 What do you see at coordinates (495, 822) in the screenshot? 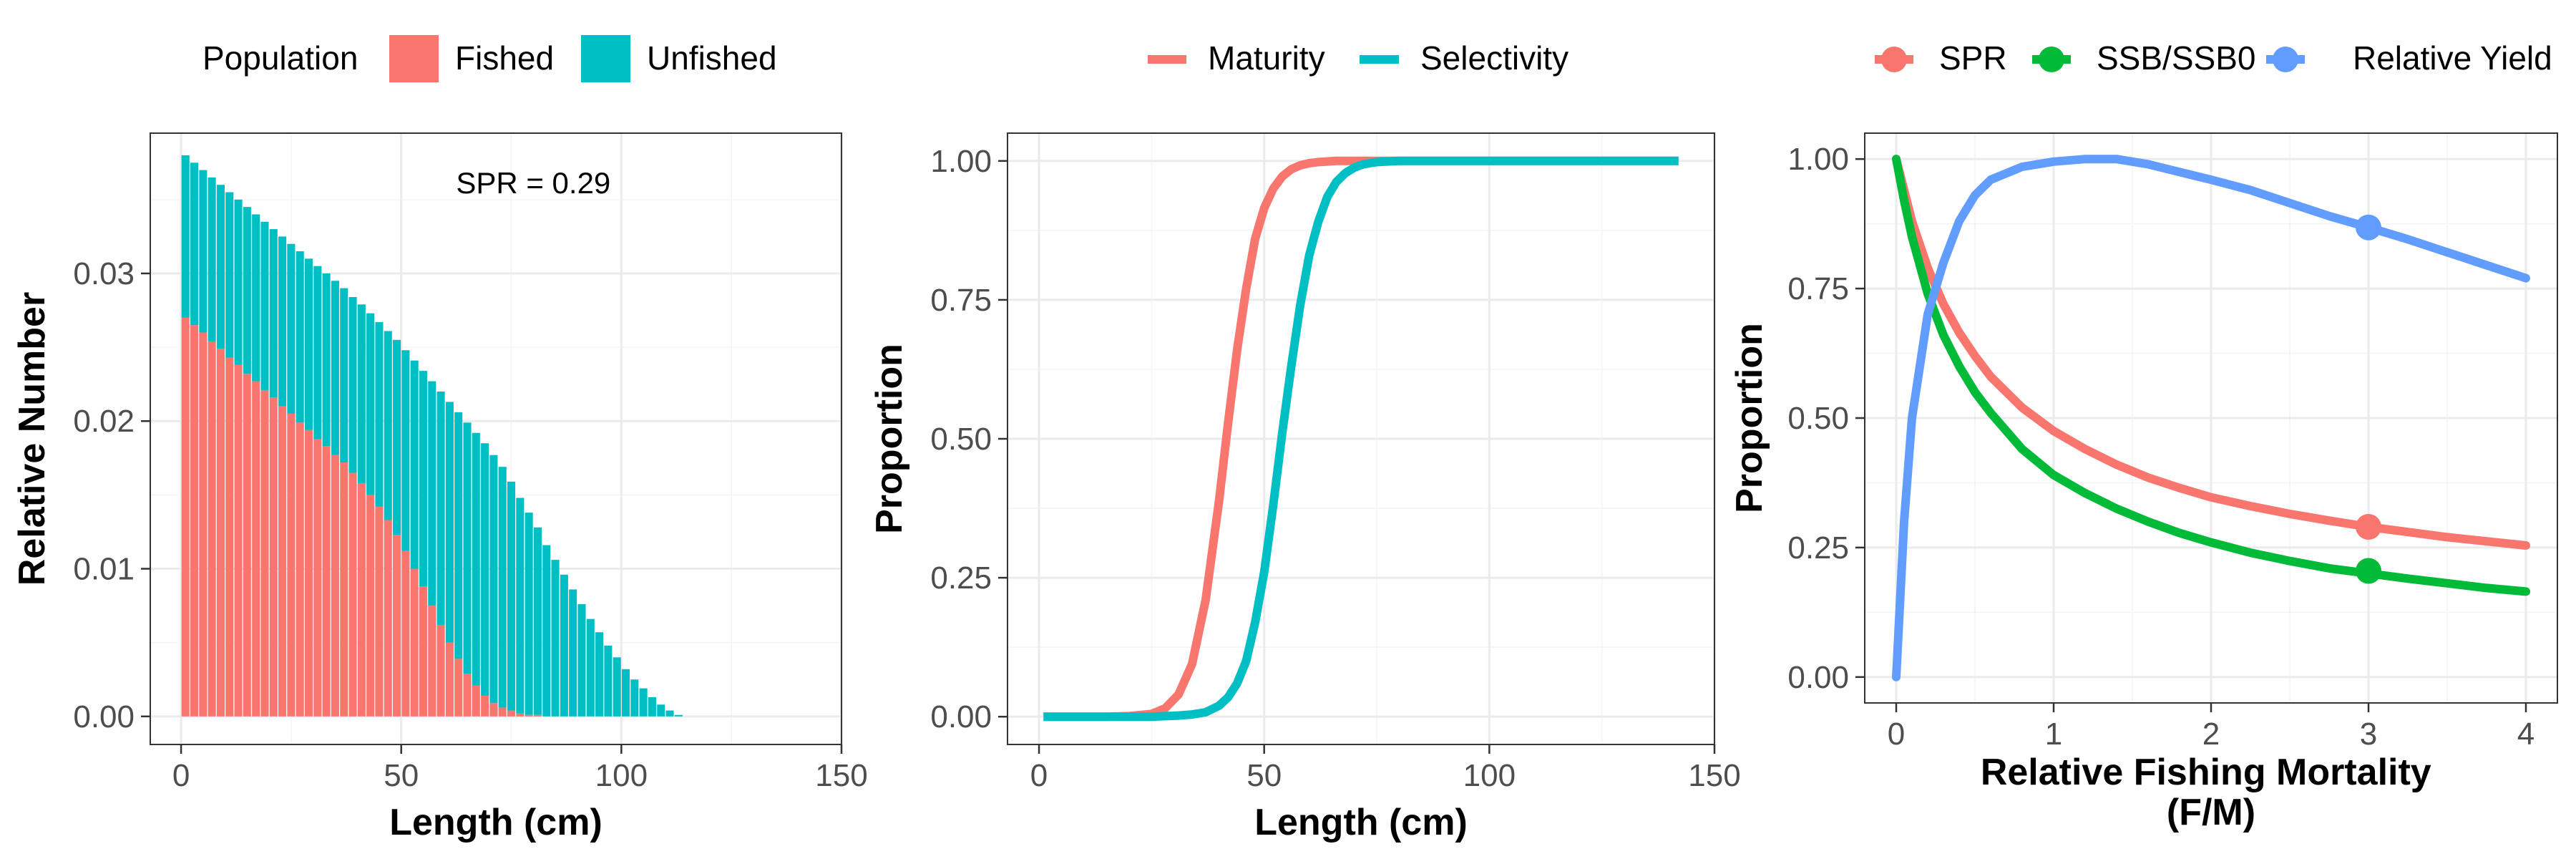
I see `x-axis-title: Length (cm)` at bounding box center [495, 822].